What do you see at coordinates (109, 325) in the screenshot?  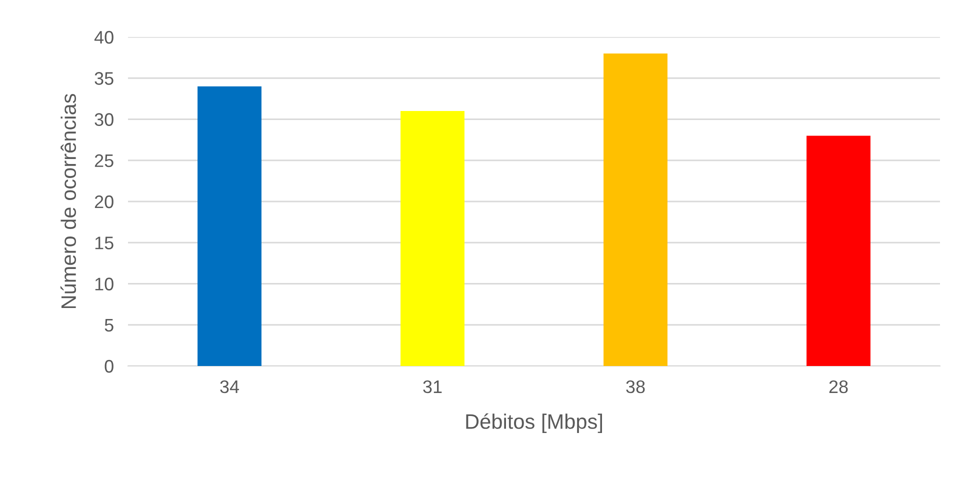 I see `y-tick-label: 5` at bounding box center [109, 325].